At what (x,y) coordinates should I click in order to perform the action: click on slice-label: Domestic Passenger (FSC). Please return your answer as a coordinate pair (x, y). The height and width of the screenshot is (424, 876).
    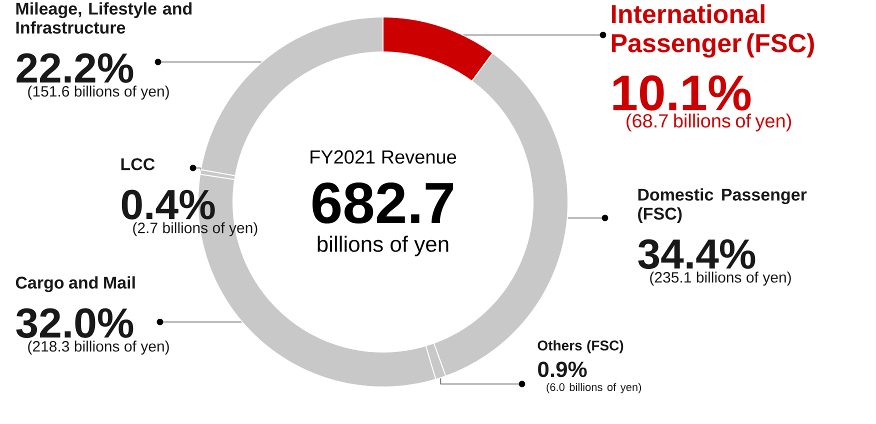
    Looking at the image, I should click on (722, 206).